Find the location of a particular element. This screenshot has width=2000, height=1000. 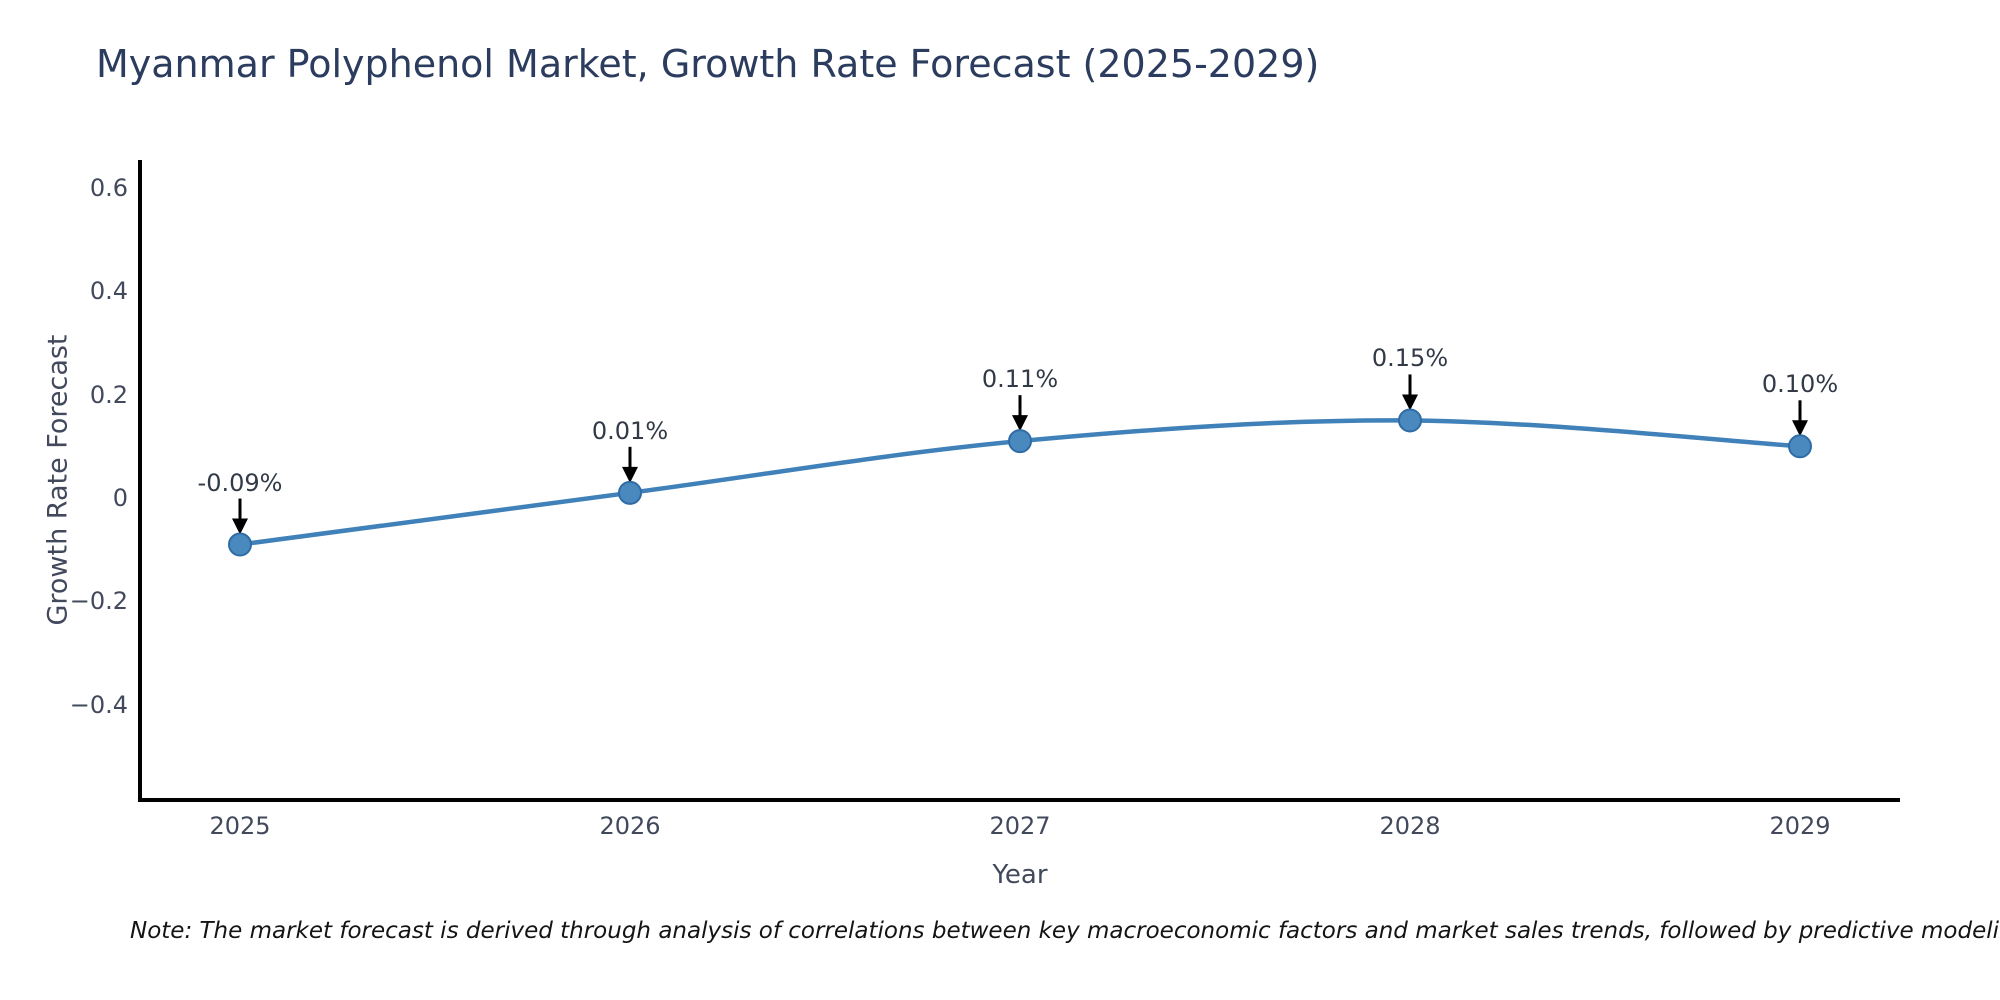

point-annotation: 0.01% is located at coordinates (630, 430).